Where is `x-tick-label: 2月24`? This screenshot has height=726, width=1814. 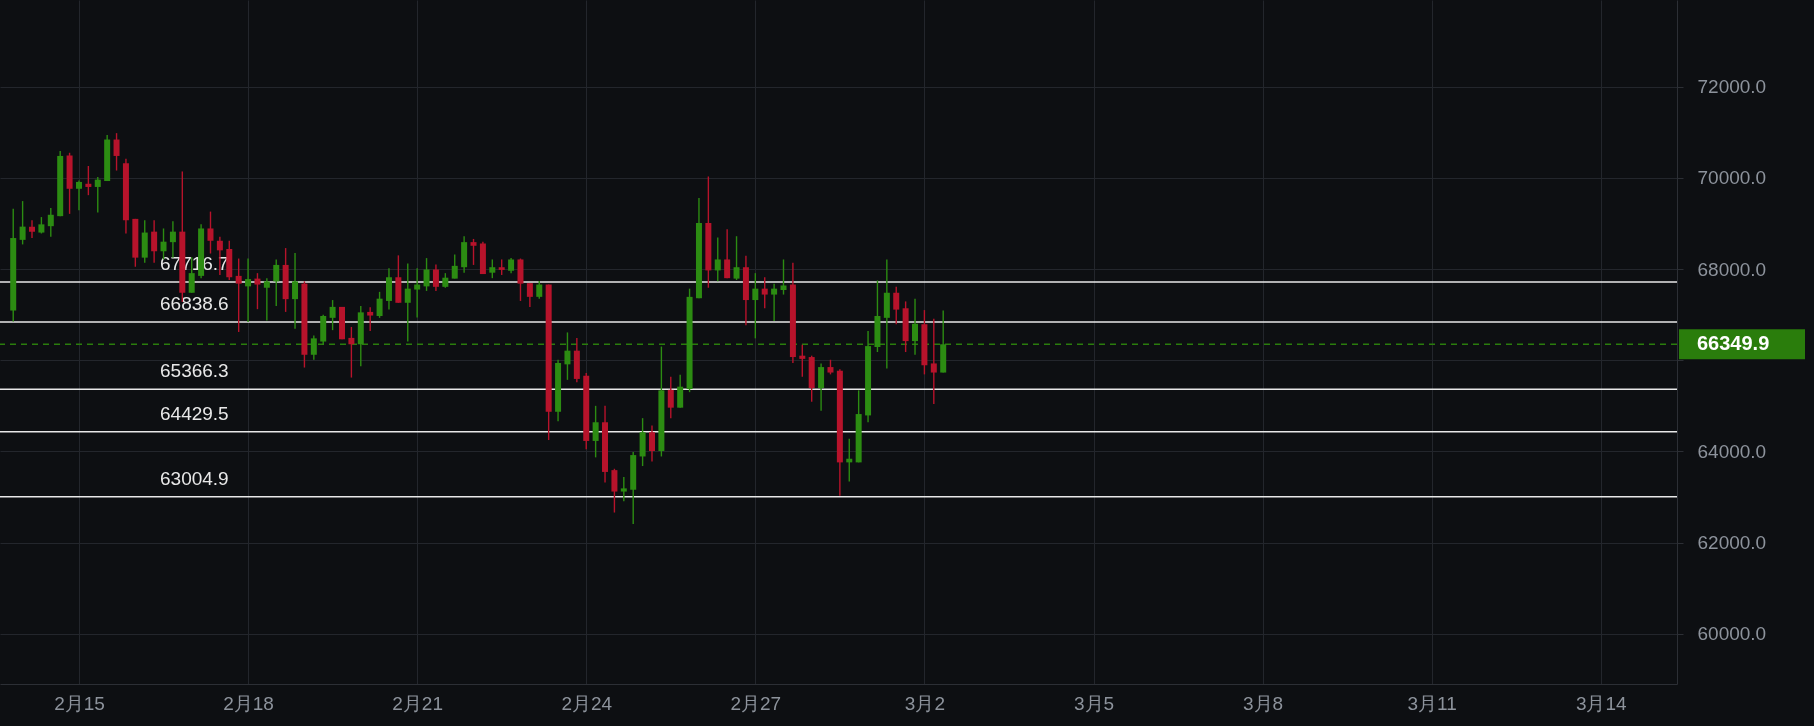 x-tick-label: 2月24 is located at coordinates (587, 703).